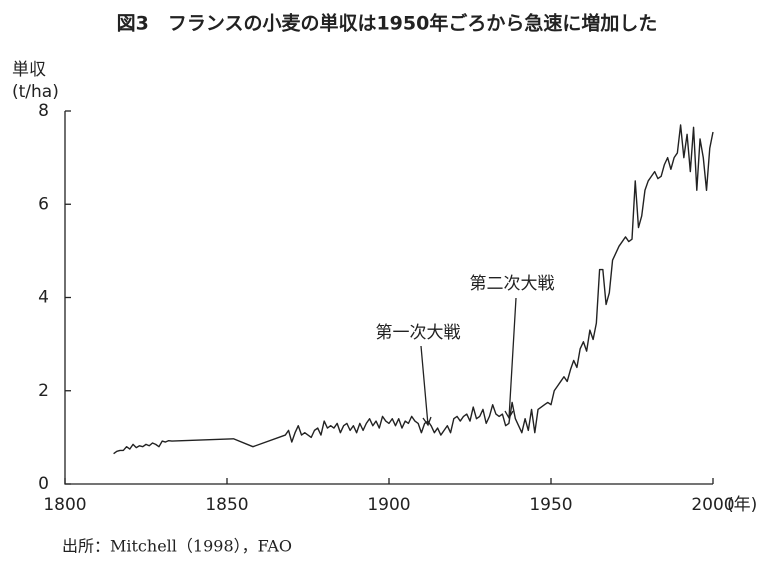 Image resolution: width=774 pixels, height=571 pixels. I want to click on y-tick-label: 8, so click(43, 111).